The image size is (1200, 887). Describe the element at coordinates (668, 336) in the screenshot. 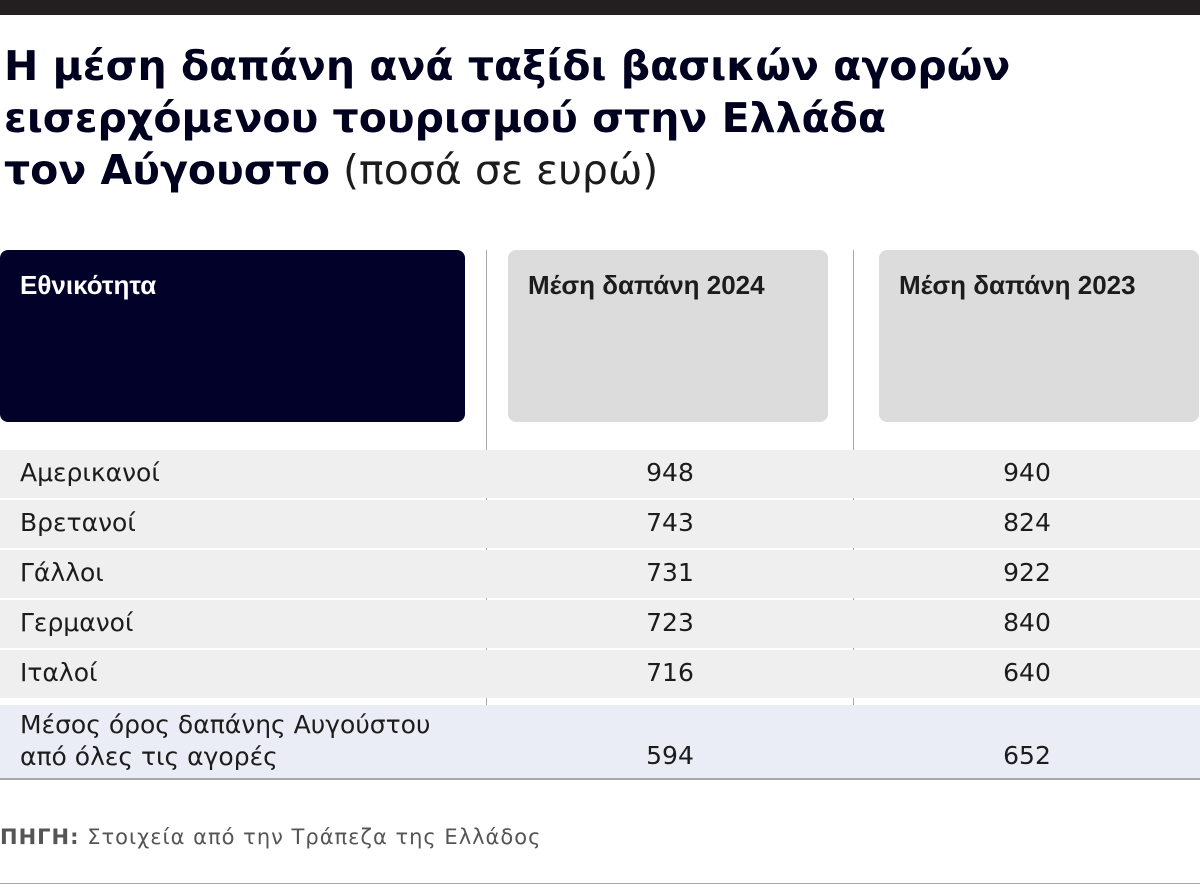

I see `header-spend-2024: Μέση δαπάνη 2024` at that location.